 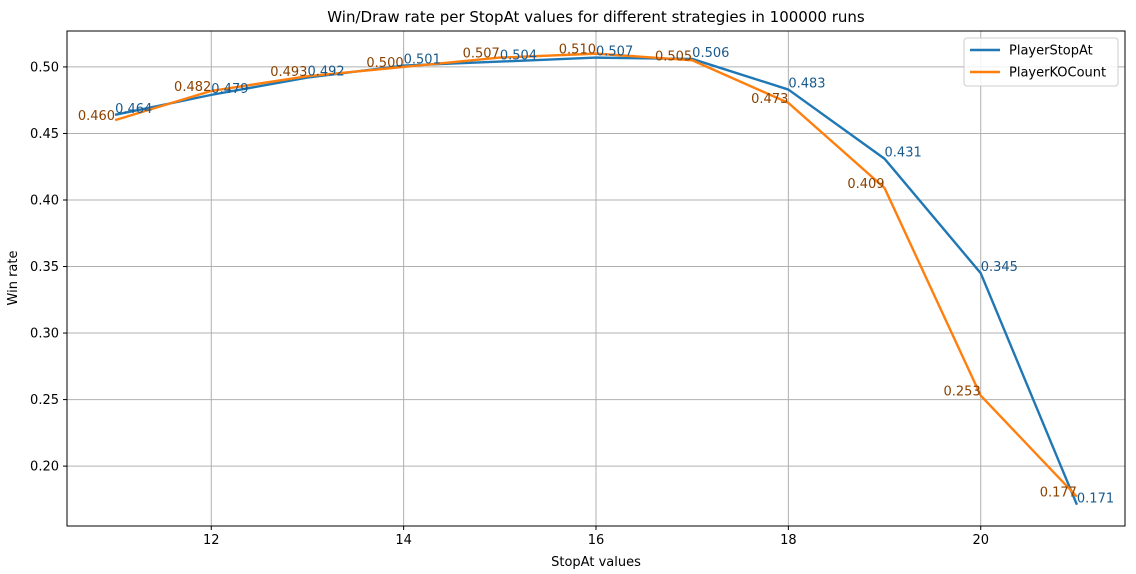 I want to click on x-tick-label: 16, so click(x=596, y=540).